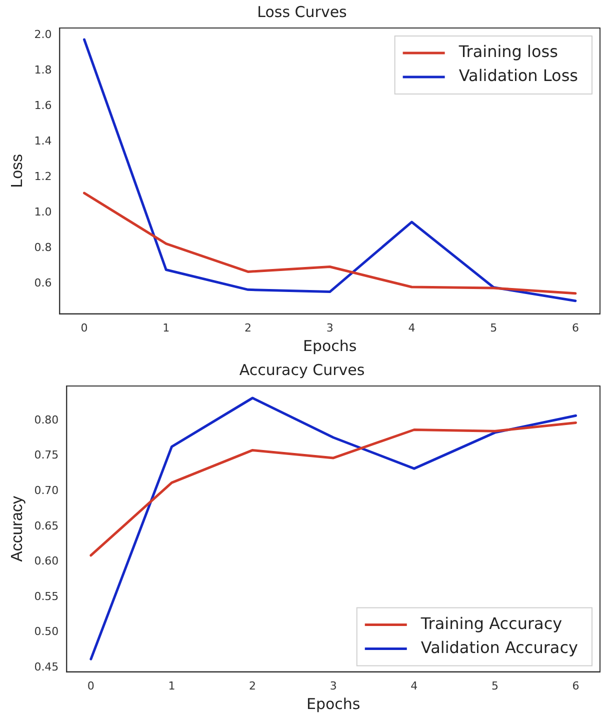 The image size is (608, 717). What do you see at coordinates (46, 455) in the screenshot?
I see `y-tick-label: 0.75` at bounding box center [46, 455].